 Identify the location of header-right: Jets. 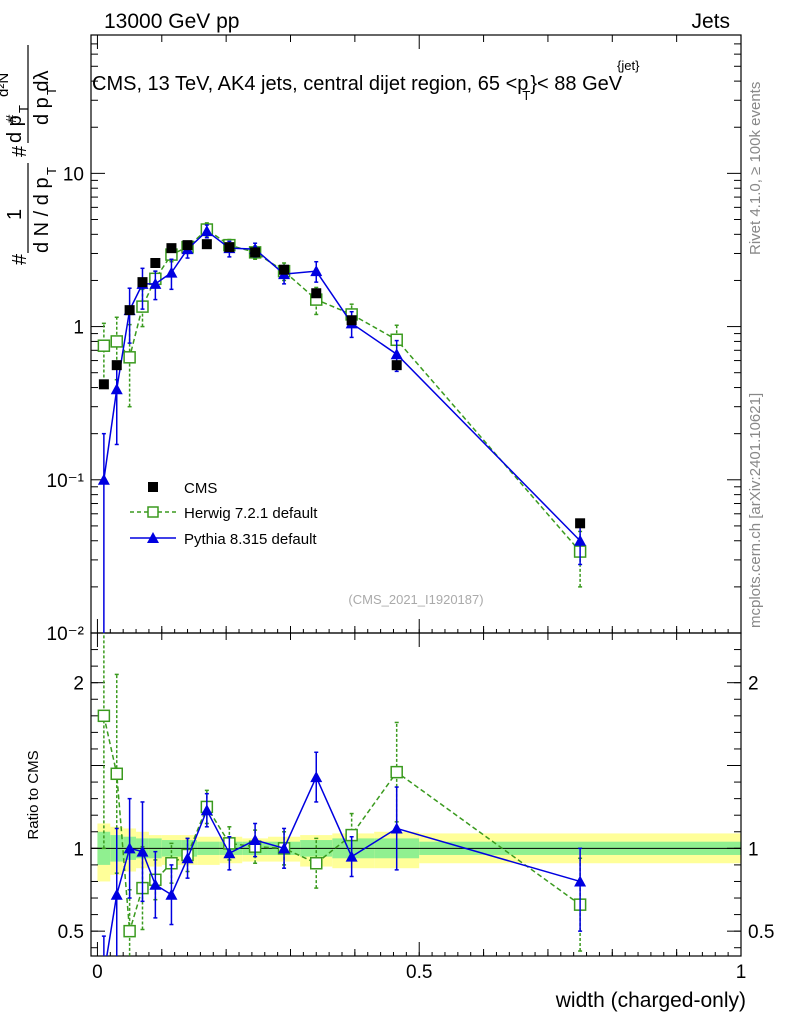
(710, 21).